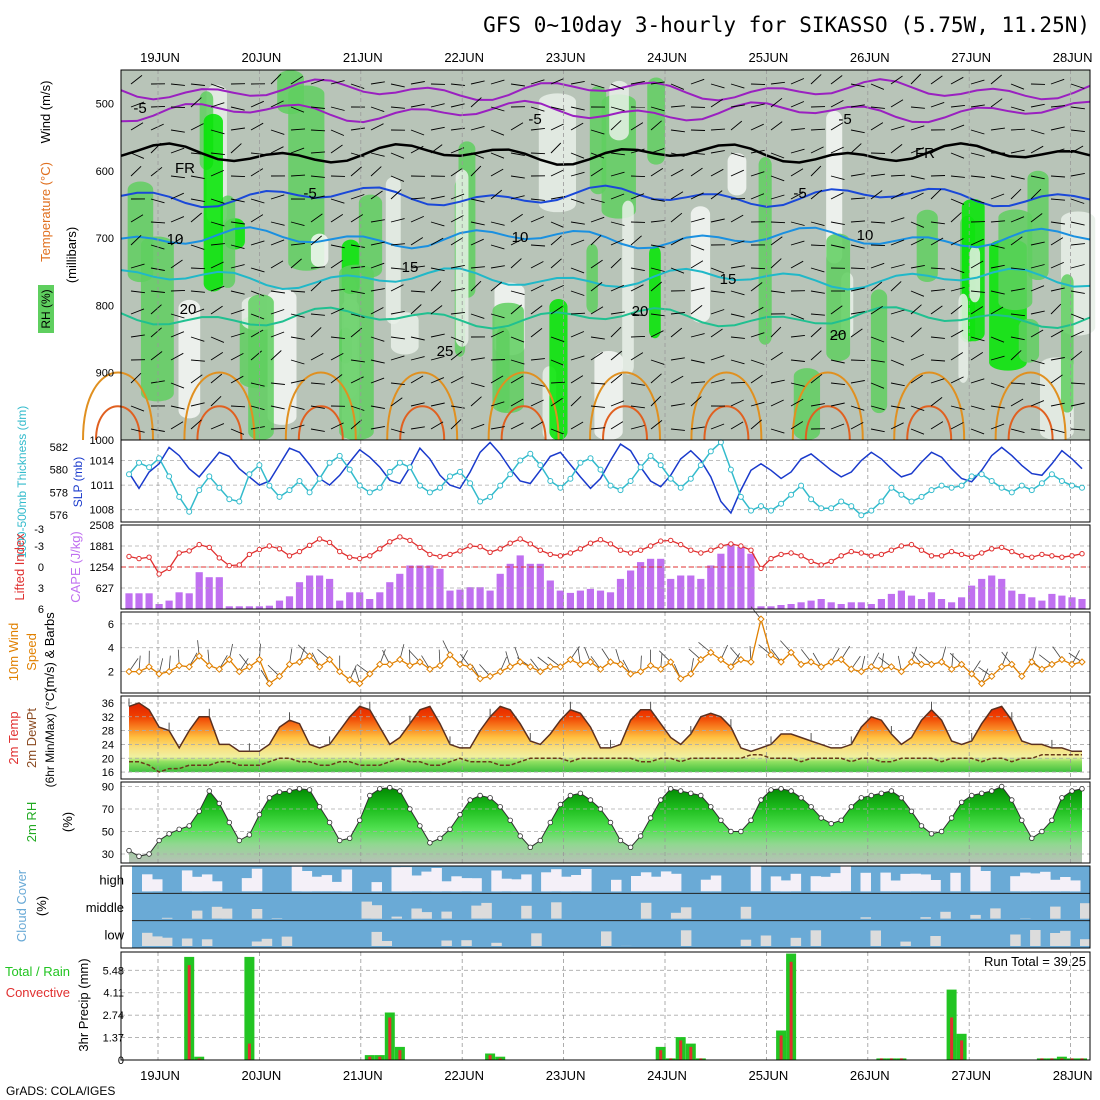  I want to click on cloud-row-label-high: high, so click(111, 880).